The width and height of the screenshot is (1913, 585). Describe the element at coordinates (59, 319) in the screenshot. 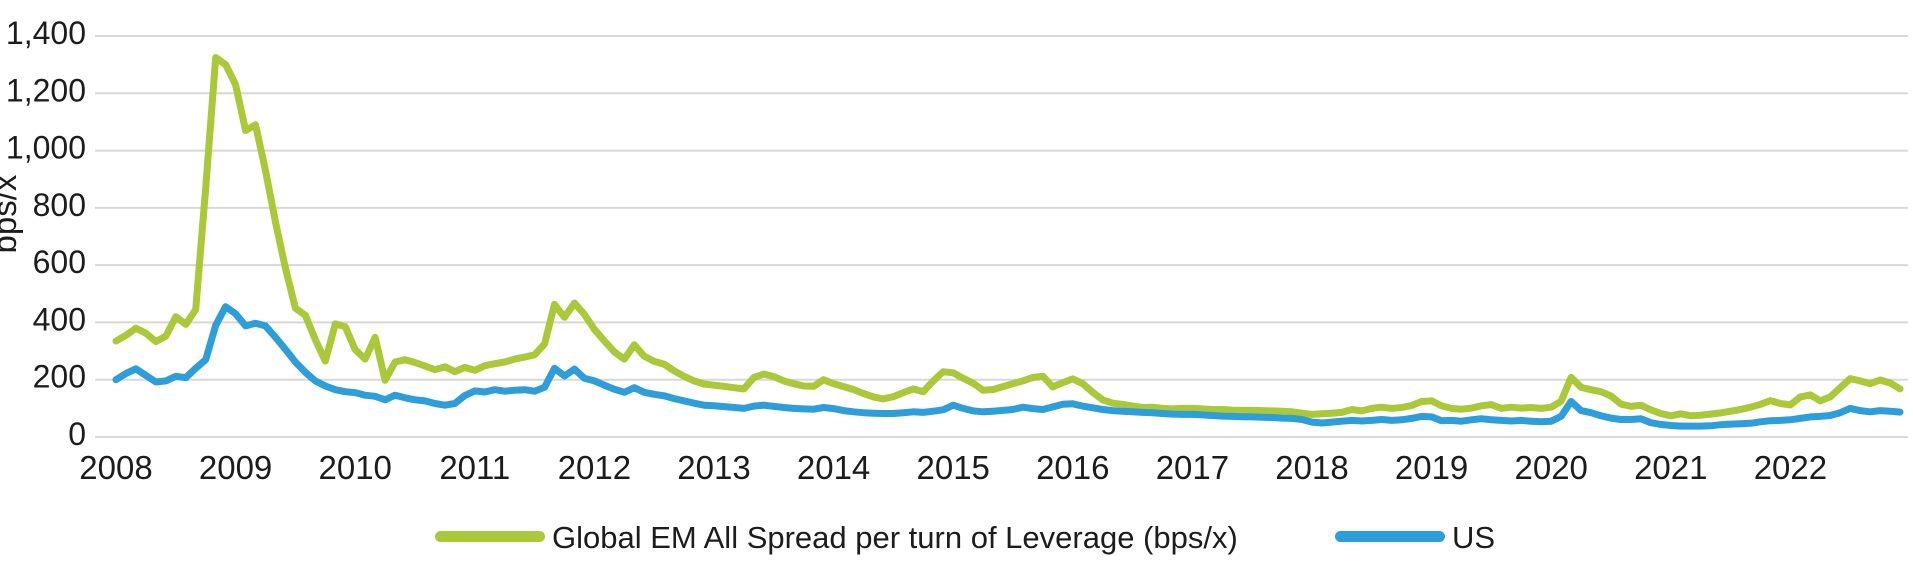

I see `y-tick-label-400: 400` at that location.